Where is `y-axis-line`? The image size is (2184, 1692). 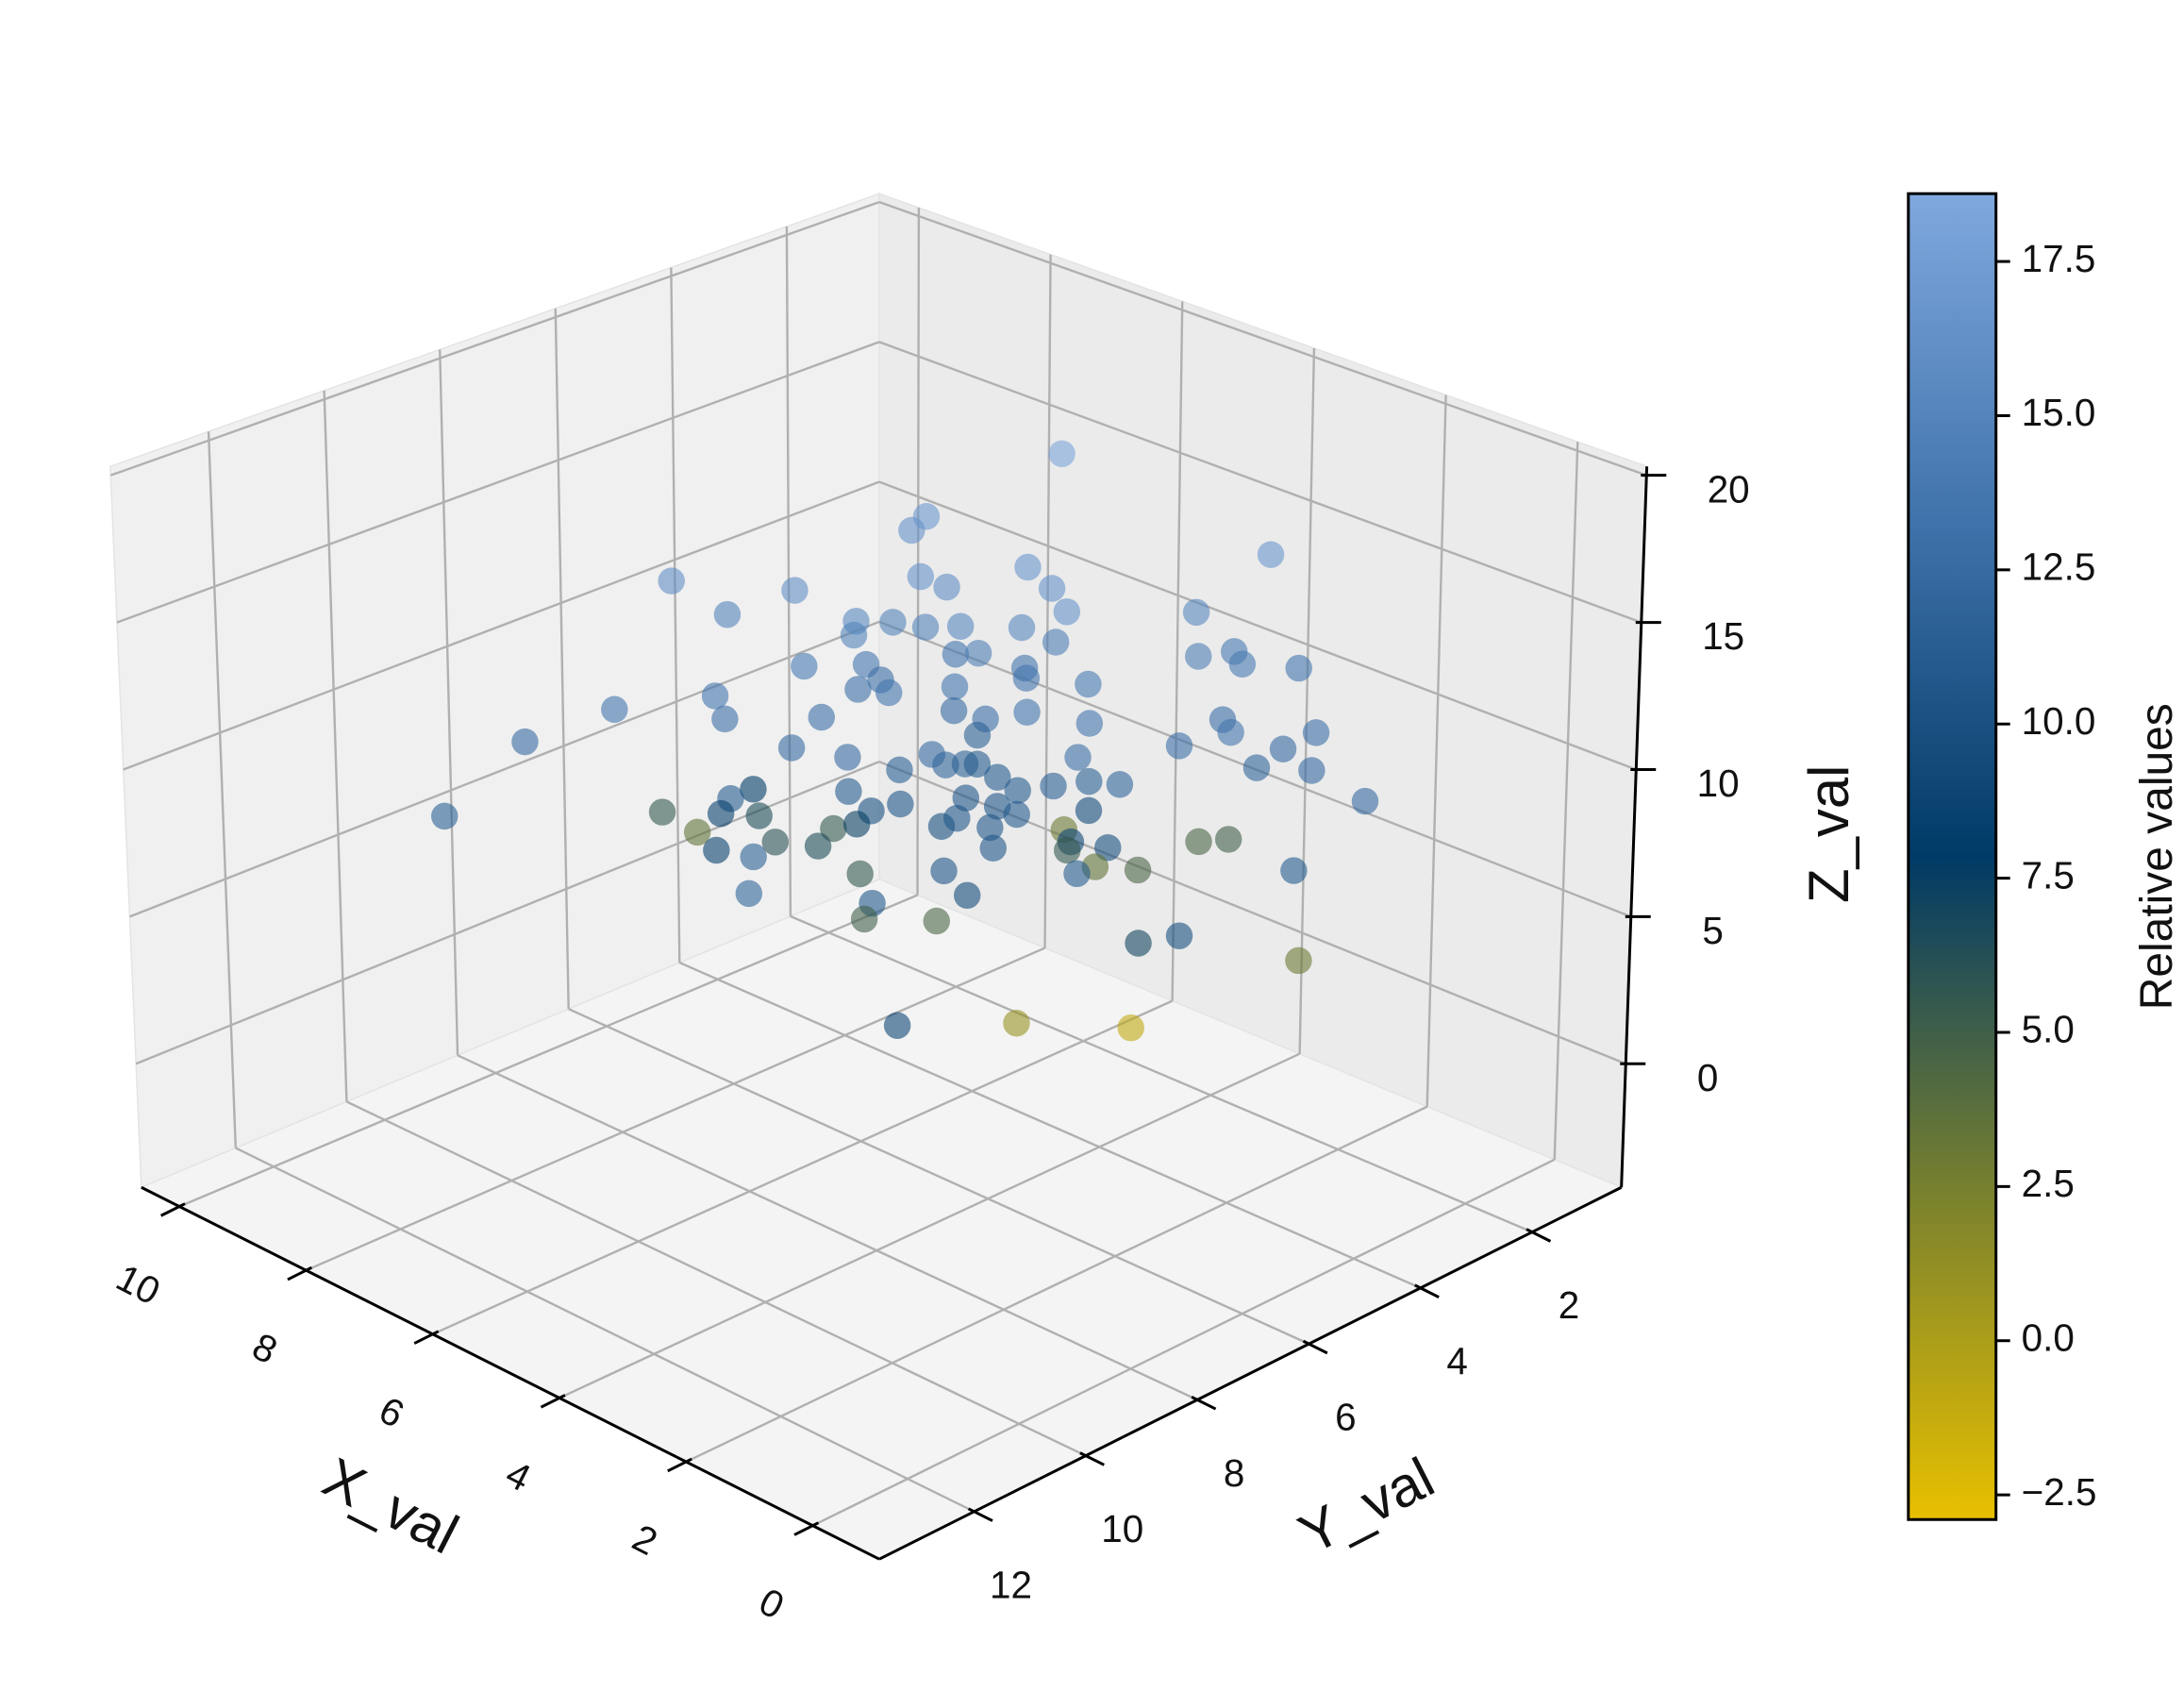 y-axis-line is located at coordinates (1251, 1373).